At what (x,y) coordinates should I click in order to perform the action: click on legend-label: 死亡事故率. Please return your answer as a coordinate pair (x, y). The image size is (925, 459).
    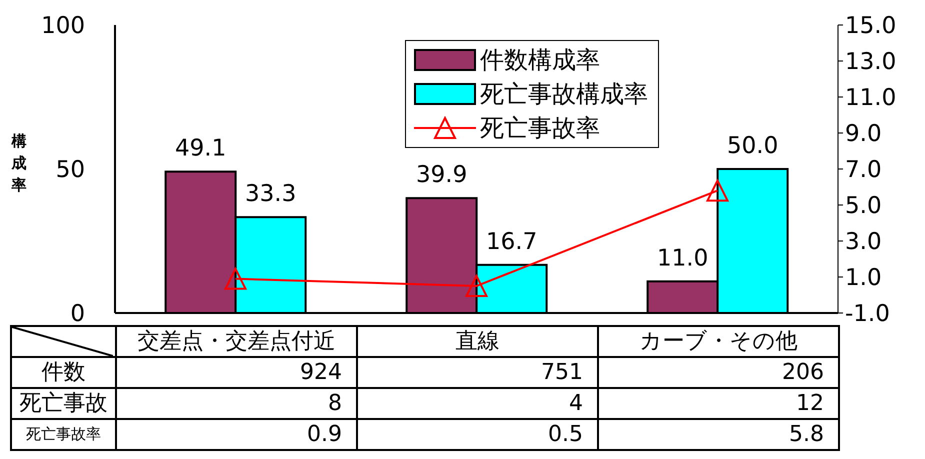
    Looking at the image, I should click on (540, 128).